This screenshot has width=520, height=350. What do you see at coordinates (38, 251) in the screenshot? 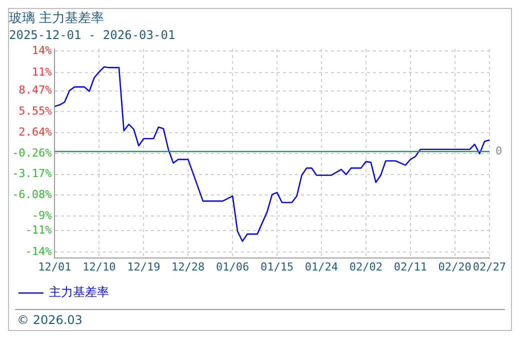
I see `y-tick-label: -14%` at bounding box center [38, 251].